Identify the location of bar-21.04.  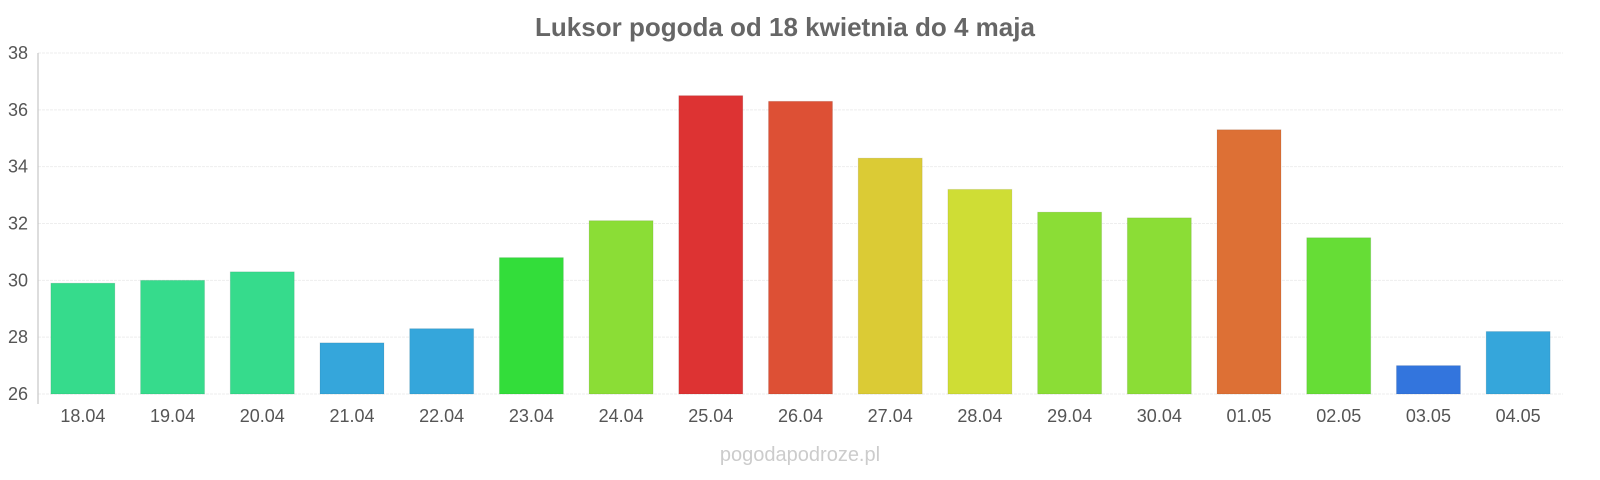
(352, 368).